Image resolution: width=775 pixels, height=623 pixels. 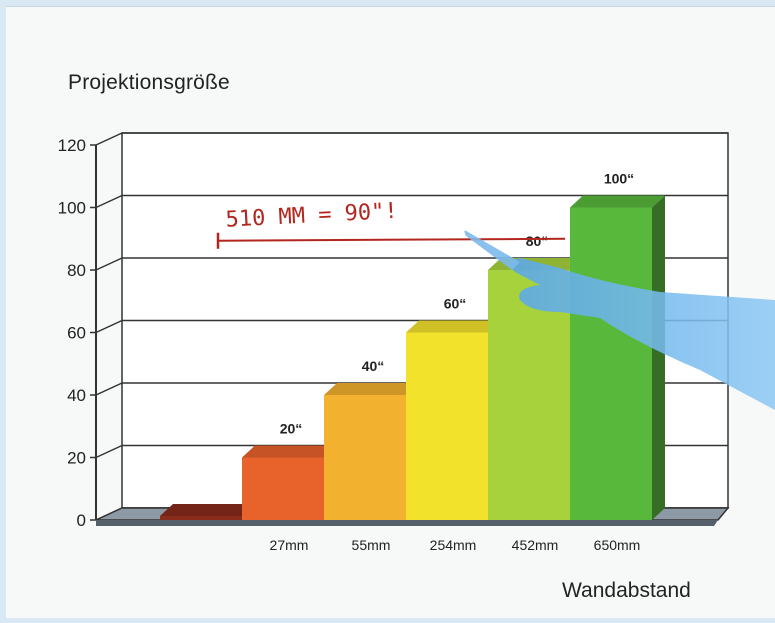 I want to click on data-label: 80“, so click(x=537, y=241).